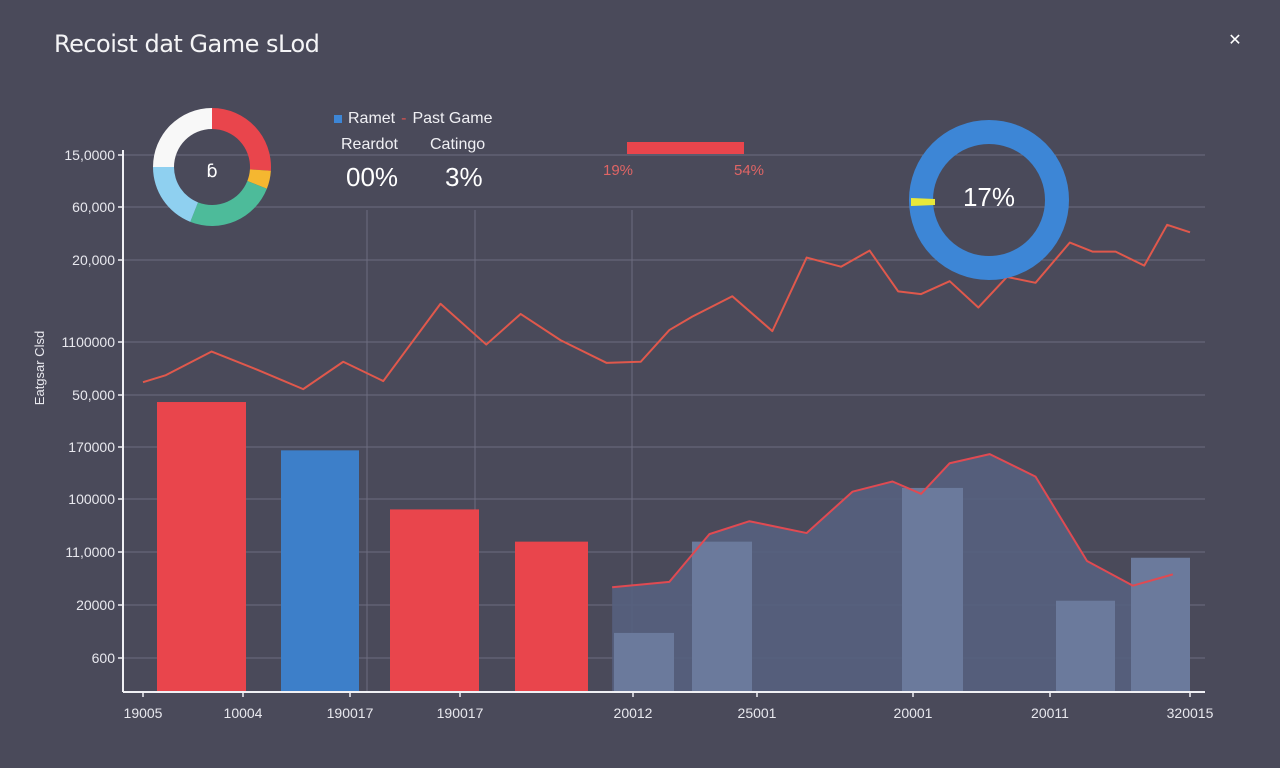  Describe the element at coordinates (338, 119) in the screenshot. I see `legend-marker-icon` at that location.